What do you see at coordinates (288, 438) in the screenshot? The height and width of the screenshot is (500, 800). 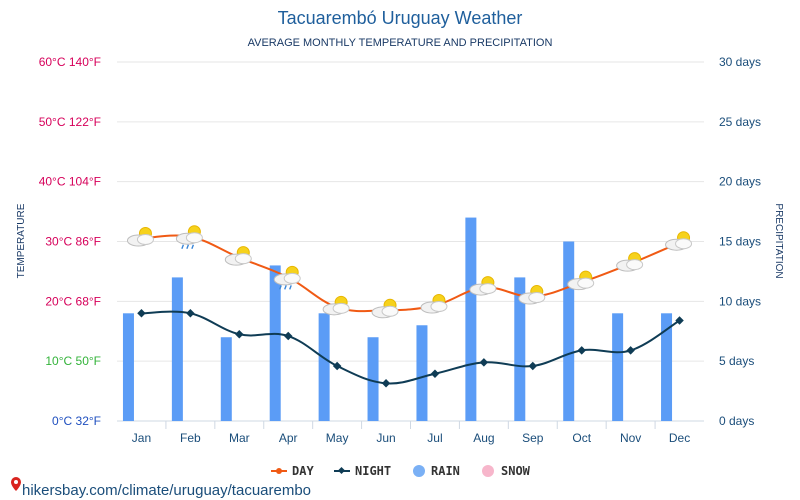 I see `x-tick-label: Apr` at bounding box center [288, 438].